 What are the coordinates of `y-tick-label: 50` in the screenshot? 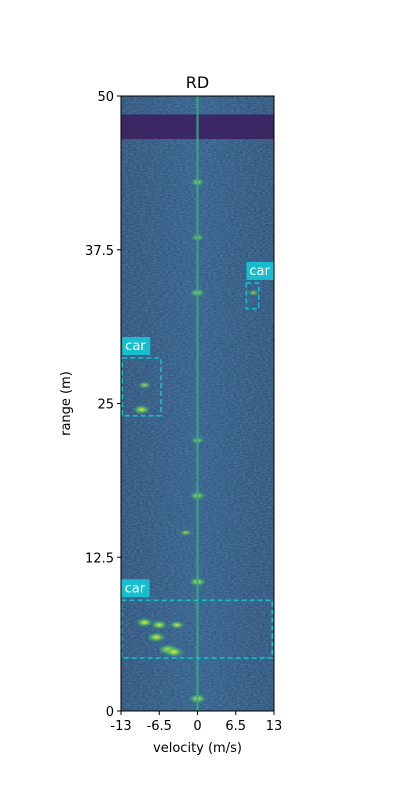 It's located at (105, 97).